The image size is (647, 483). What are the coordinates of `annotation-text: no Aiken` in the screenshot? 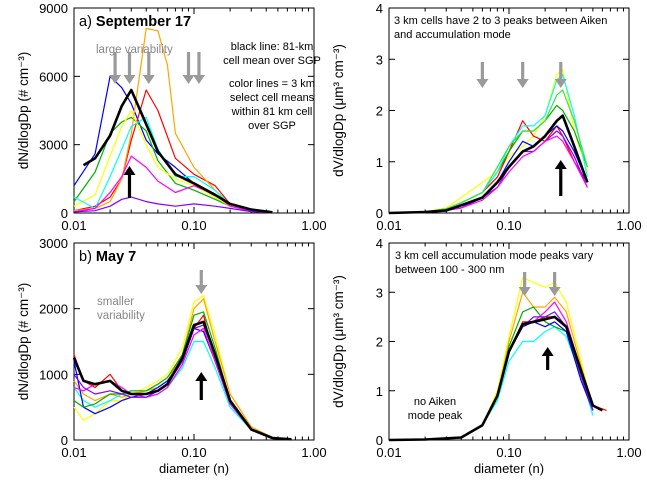 It's located at (435, 402).